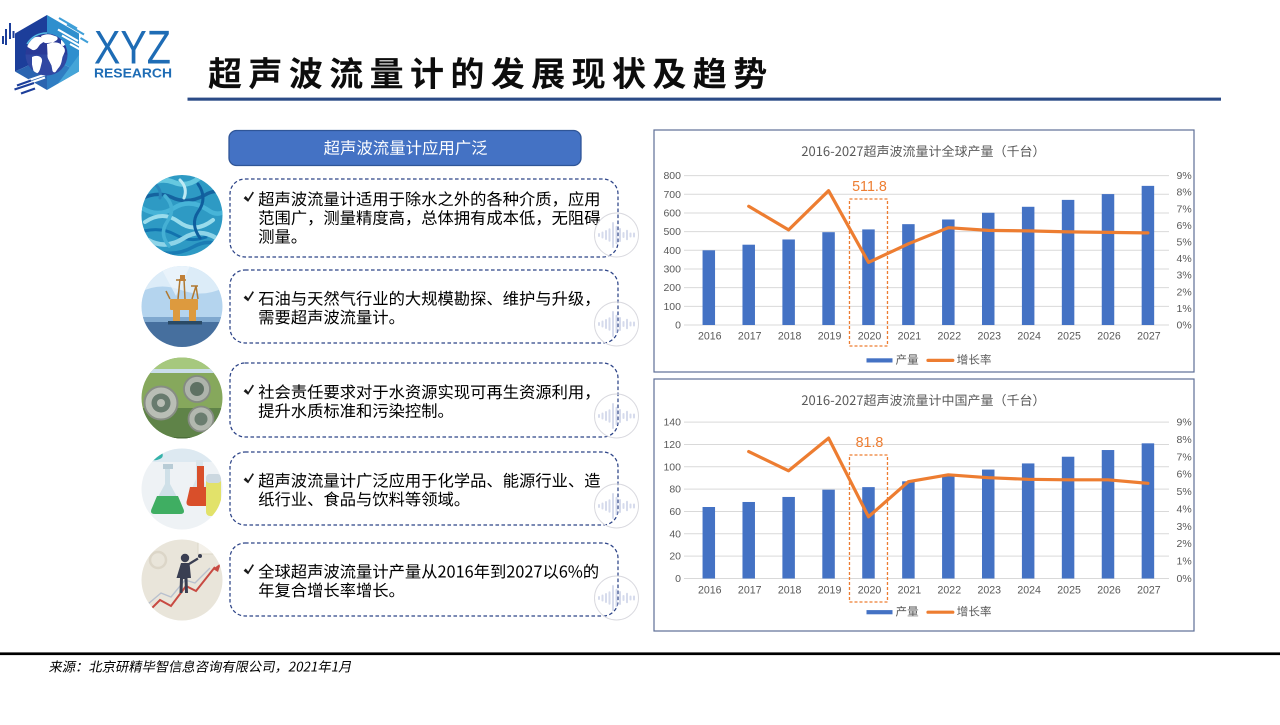  What do you see at coordinates (672, 288) in the screenshot?
I see `svg-text: 200` at bounding box center [672, 288].